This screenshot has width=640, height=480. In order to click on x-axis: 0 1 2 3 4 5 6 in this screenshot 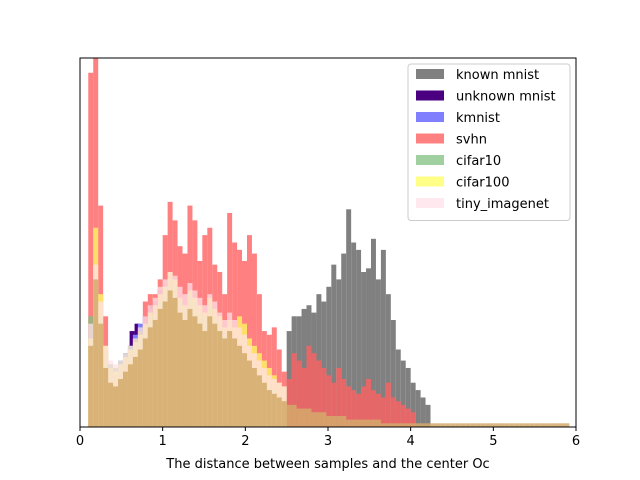, I will do `click(328, 438)`.